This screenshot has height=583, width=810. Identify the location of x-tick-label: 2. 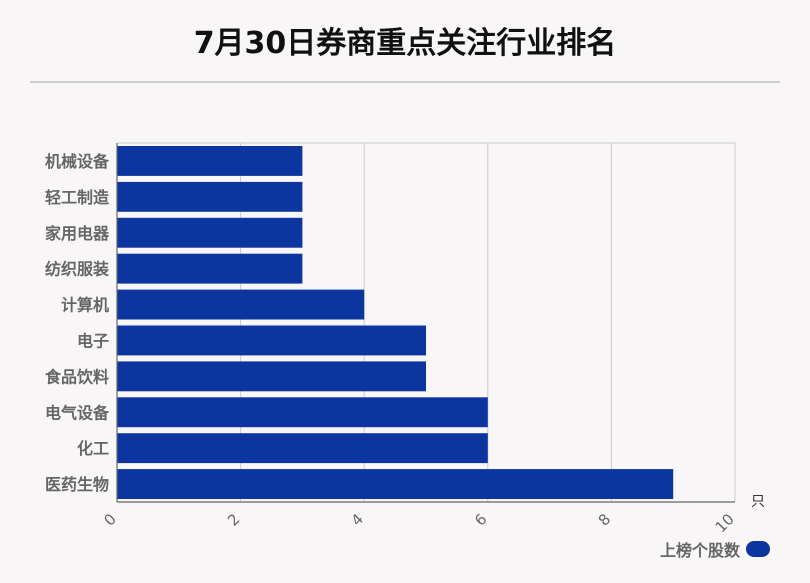
(233, 519).